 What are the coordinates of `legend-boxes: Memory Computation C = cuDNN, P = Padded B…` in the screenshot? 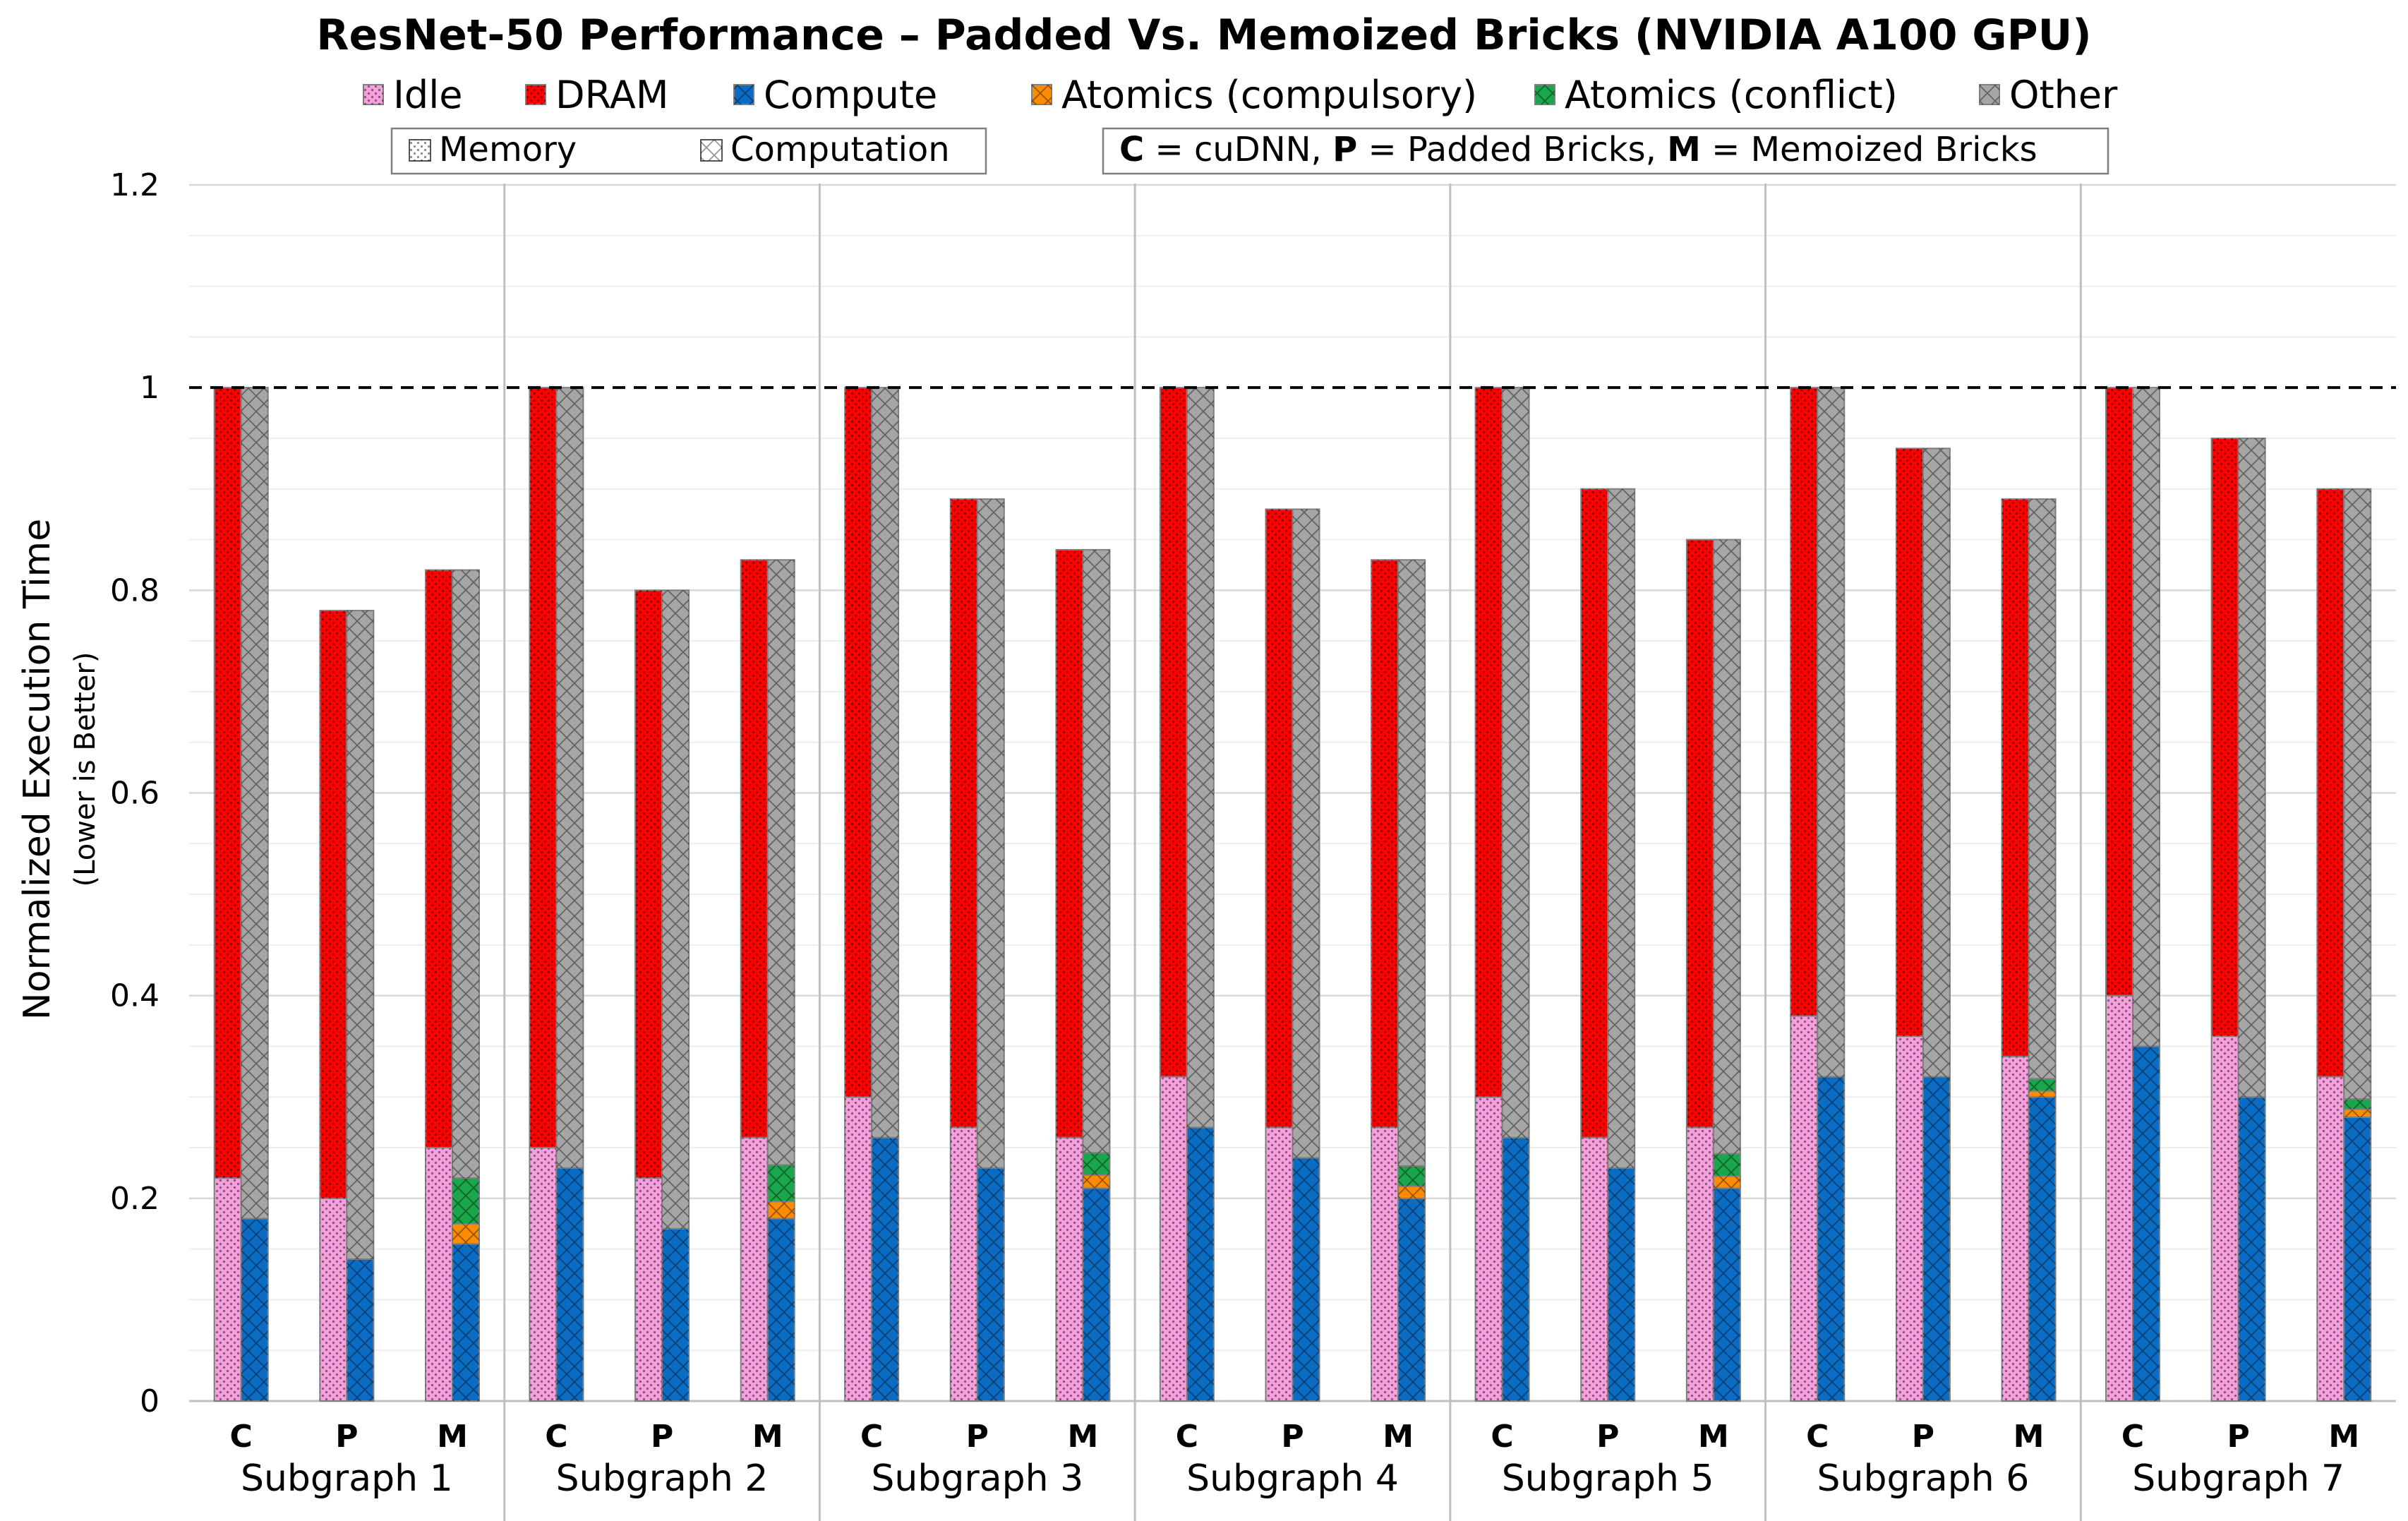 It's located at (1249, 151).